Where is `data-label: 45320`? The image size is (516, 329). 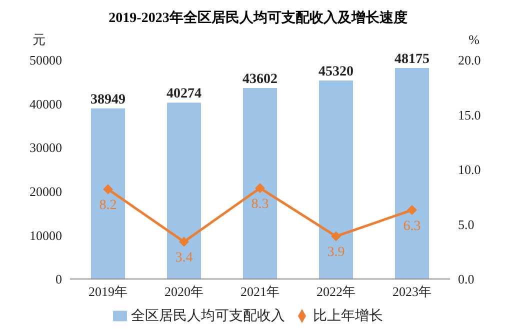
data-label: 45320 is located at coordinates (336, 72).